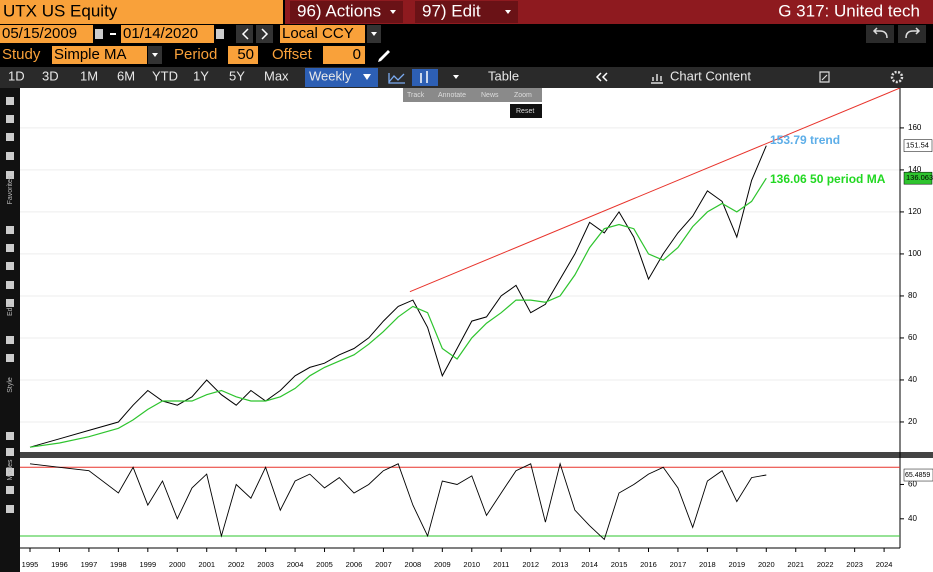 The height and width of the screenshot is (572, 933). What do you see at coordinates (601, 77) in the screenshot?
I see `collapse-icon` at bounding box center [601, 77].